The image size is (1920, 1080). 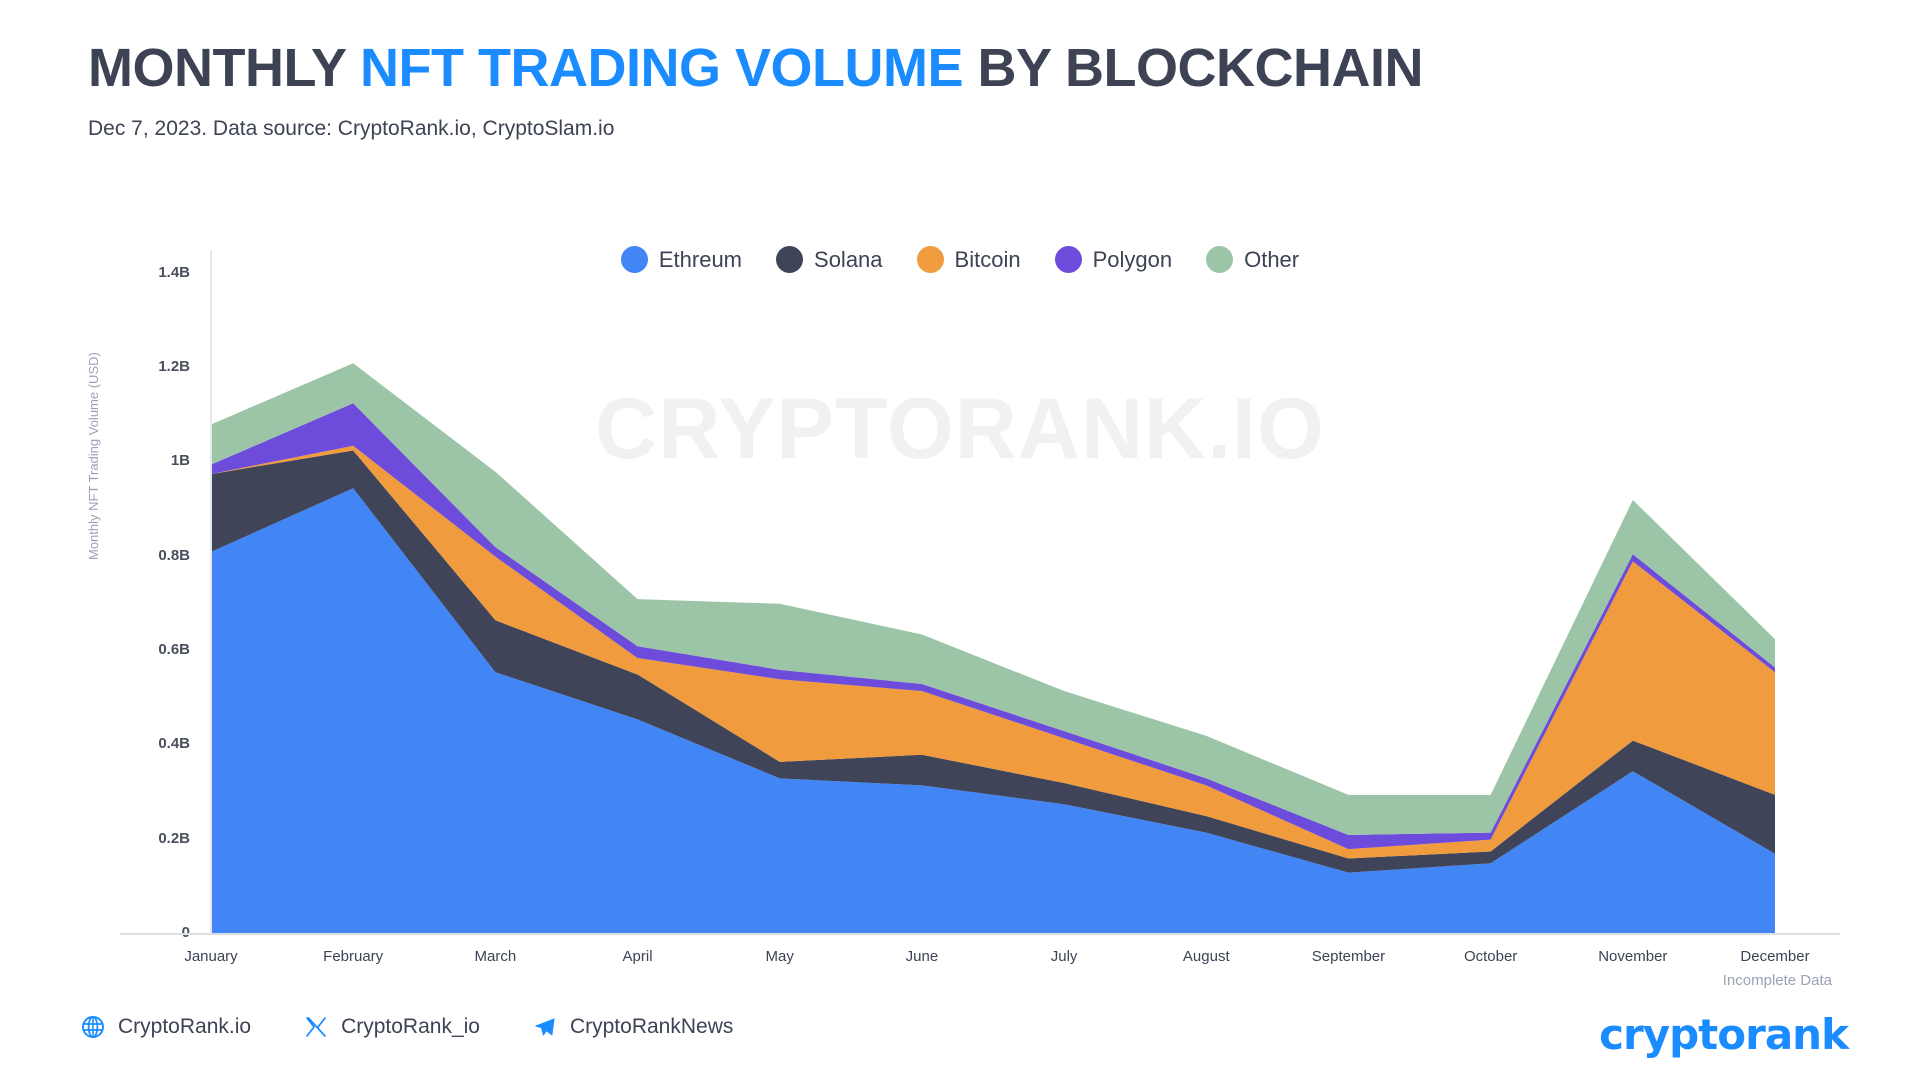 What do you see at coordinates (848, 259) in the screenshot?
I see `legend-label: Solana` at bounding box center [848, 259].